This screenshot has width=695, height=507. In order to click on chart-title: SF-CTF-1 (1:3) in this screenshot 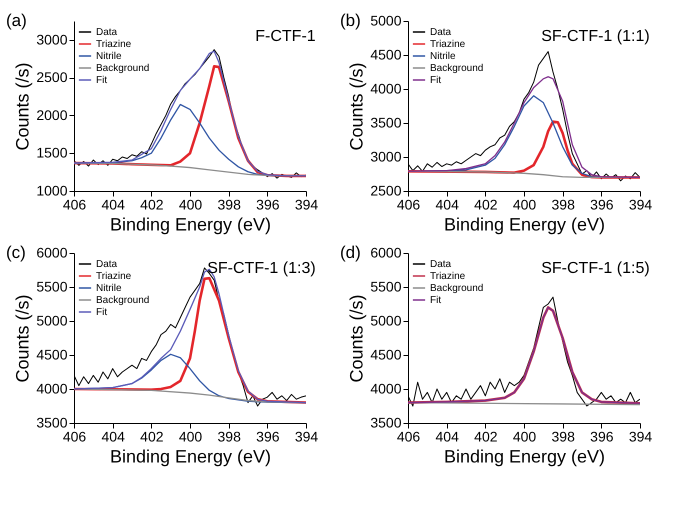, I will do `click(261, 268)`.